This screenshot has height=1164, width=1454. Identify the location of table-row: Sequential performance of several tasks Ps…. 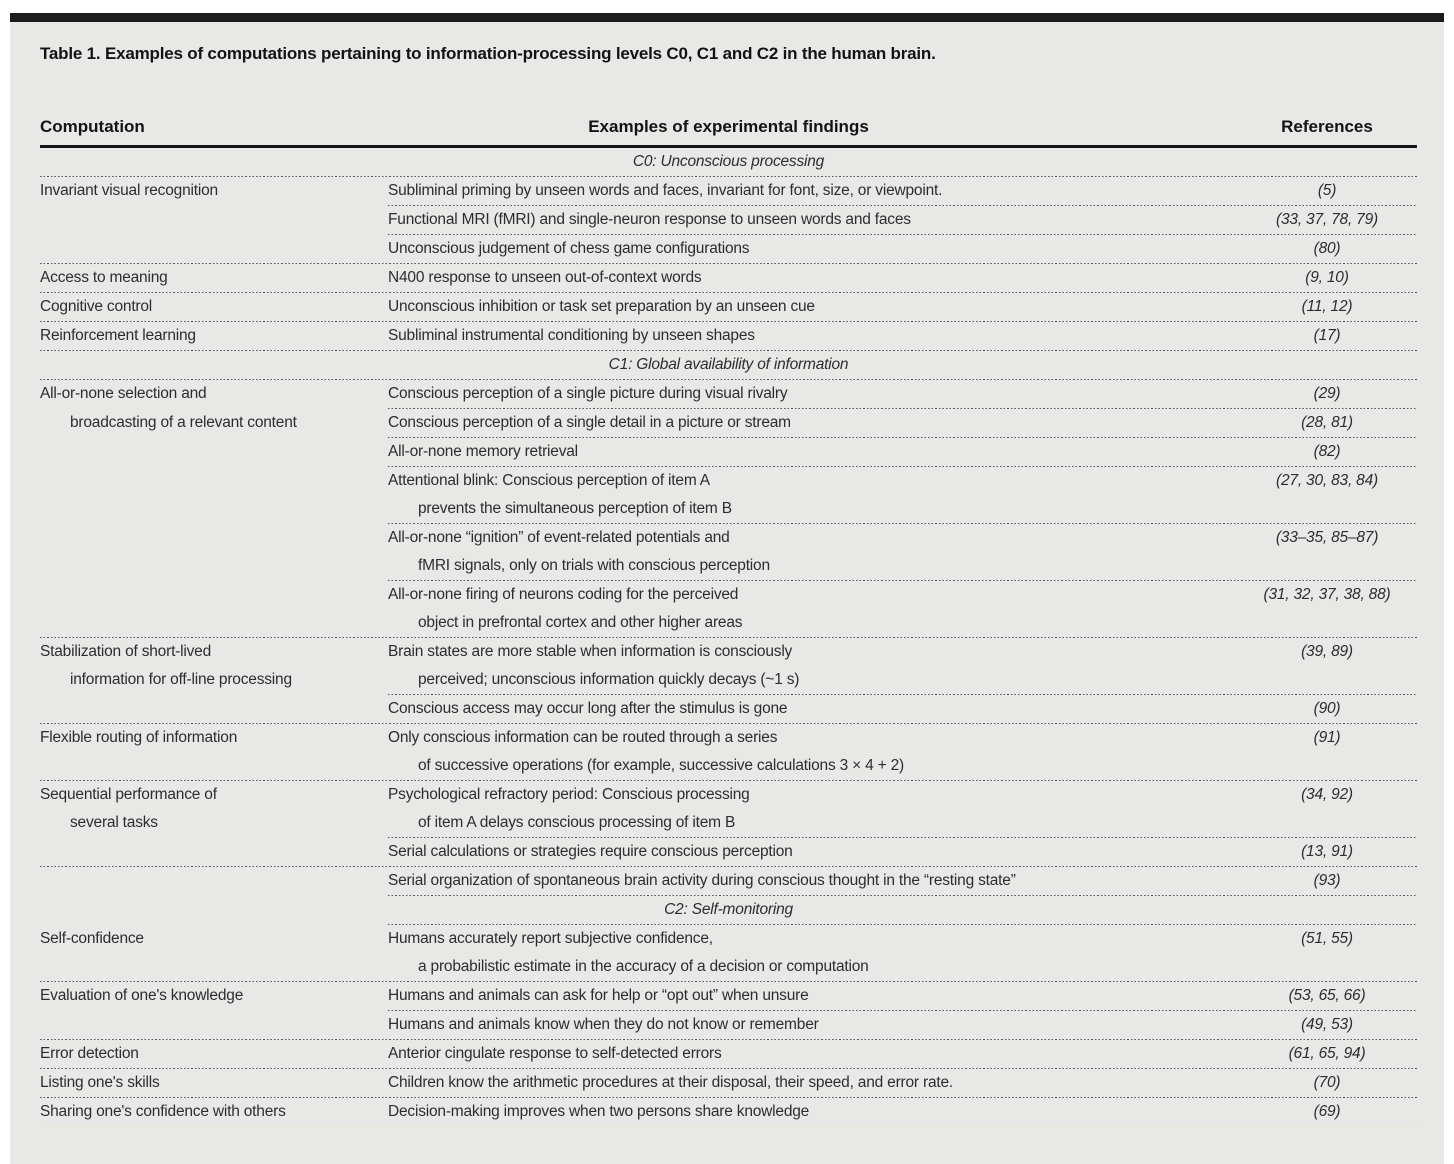
(728, 809).